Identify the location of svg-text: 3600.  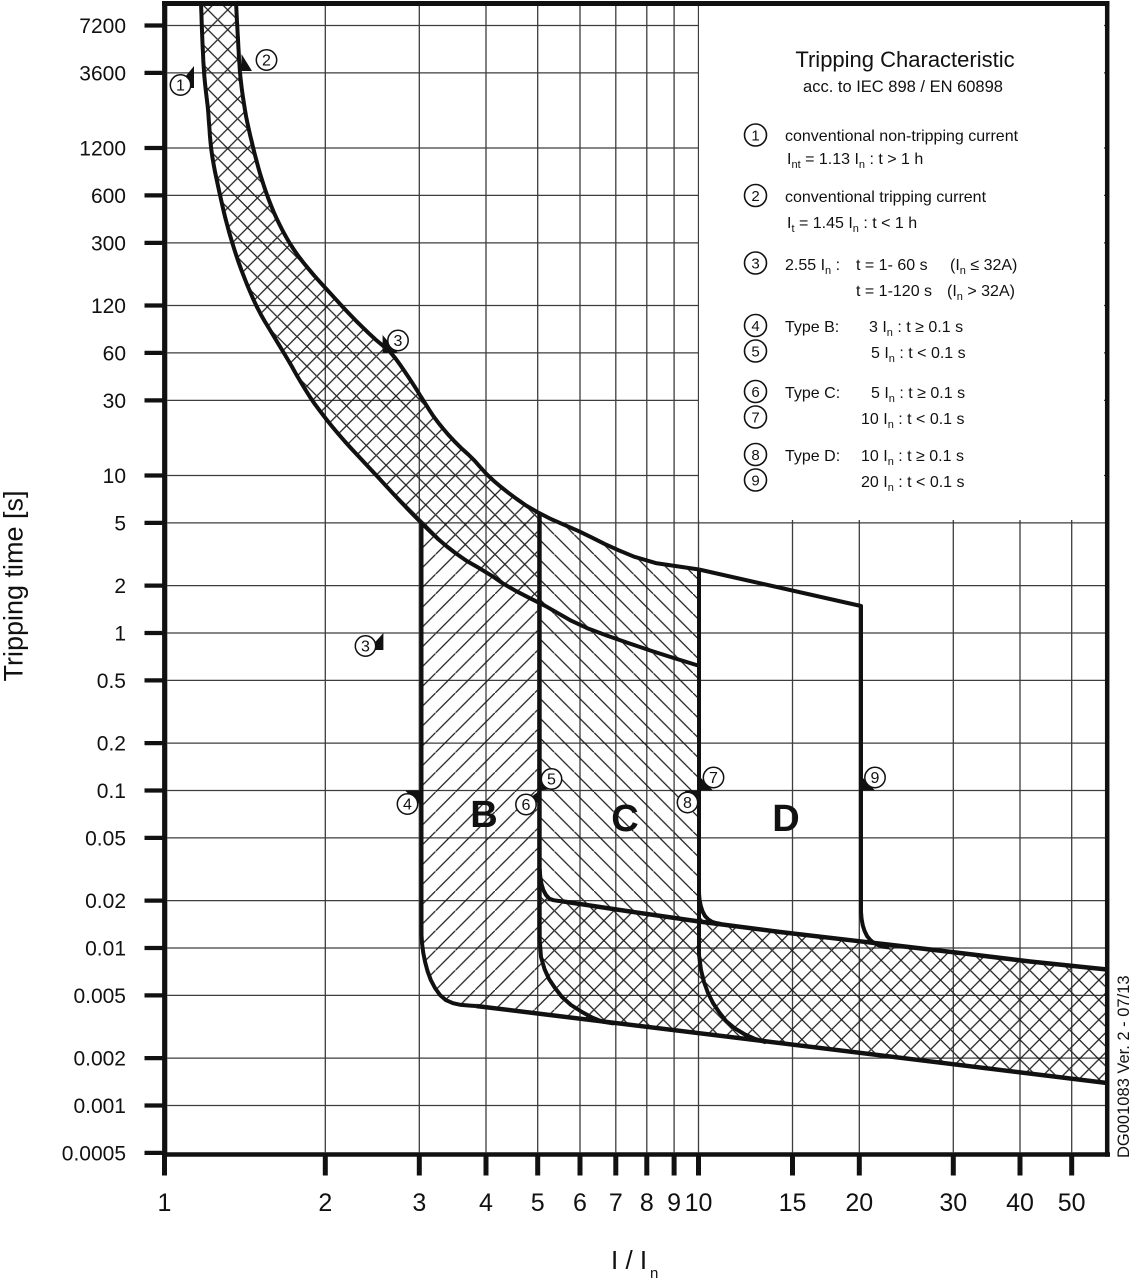
(102, 73).